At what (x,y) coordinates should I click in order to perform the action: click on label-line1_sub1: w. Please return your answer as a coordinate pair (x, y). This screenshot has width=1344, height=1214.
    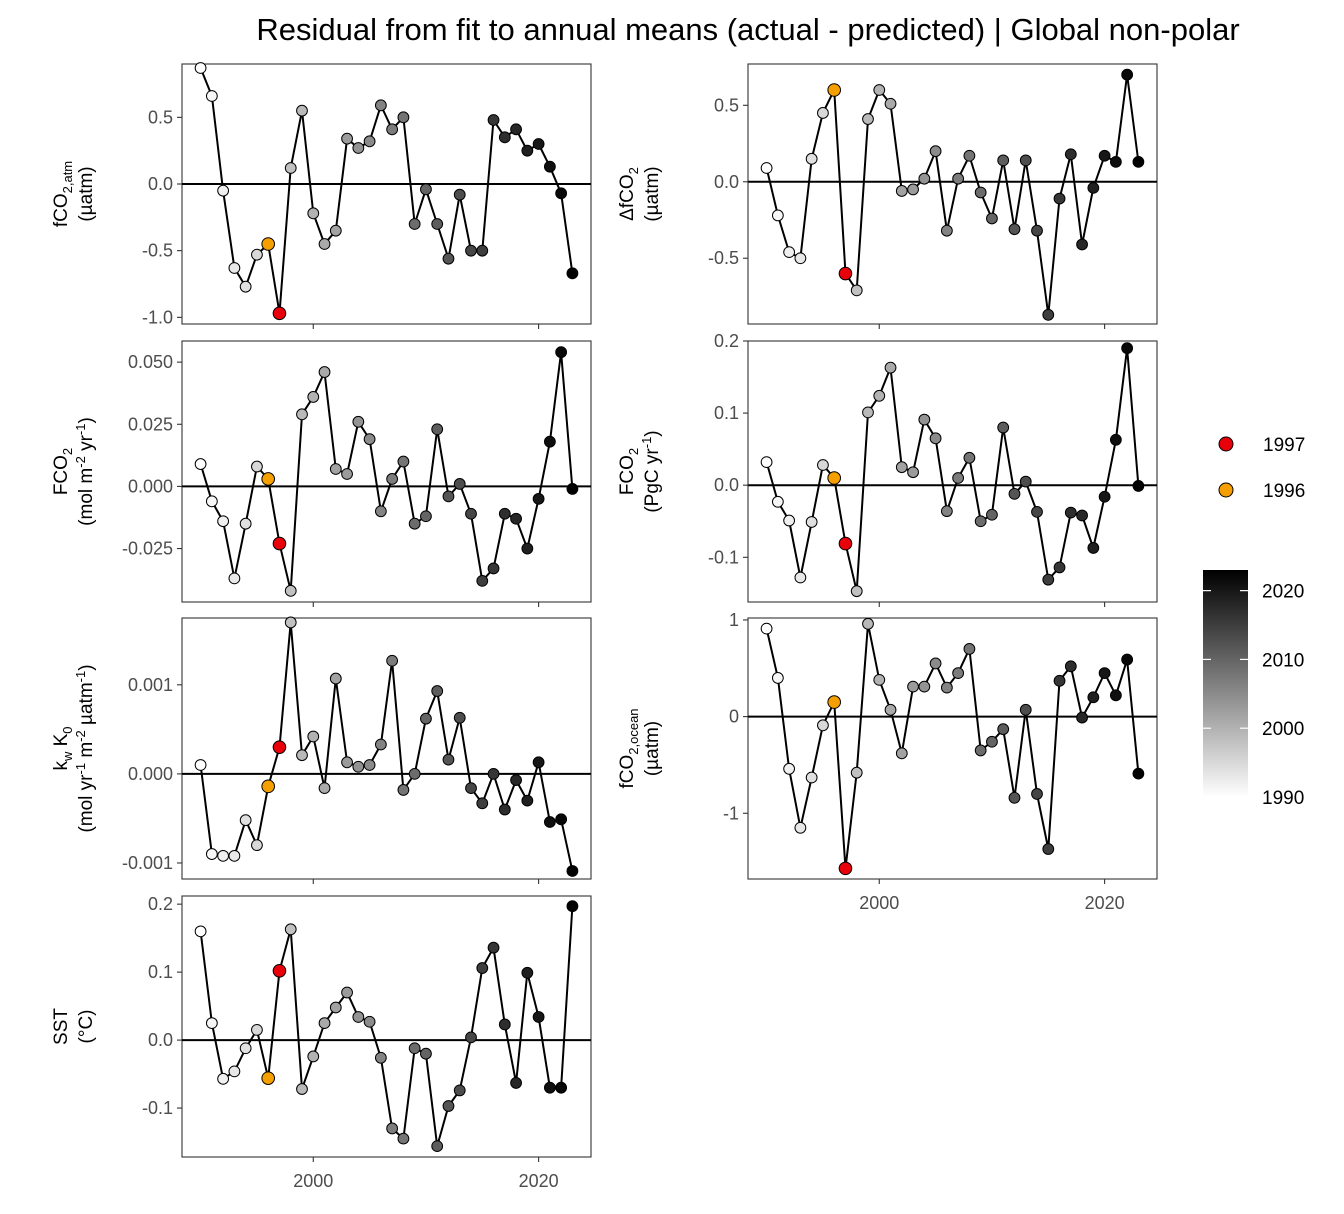
    Looking at the image, I should click on (67, 756).